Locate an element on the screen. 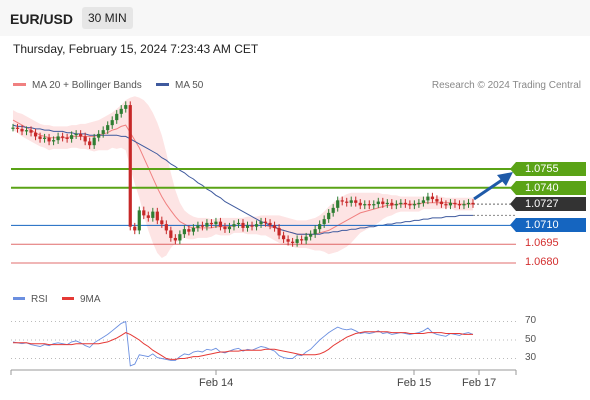 This screenshot has height=400, width=590. forecast-arrow-head is located at coordinates (505, 179).